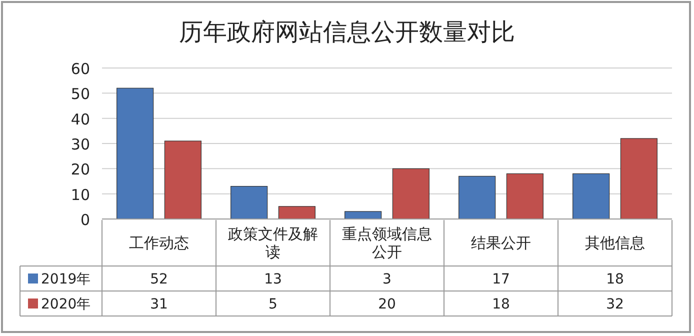 The image size is (694, 336). I want to click on data-label: 31, so click(159, 304).